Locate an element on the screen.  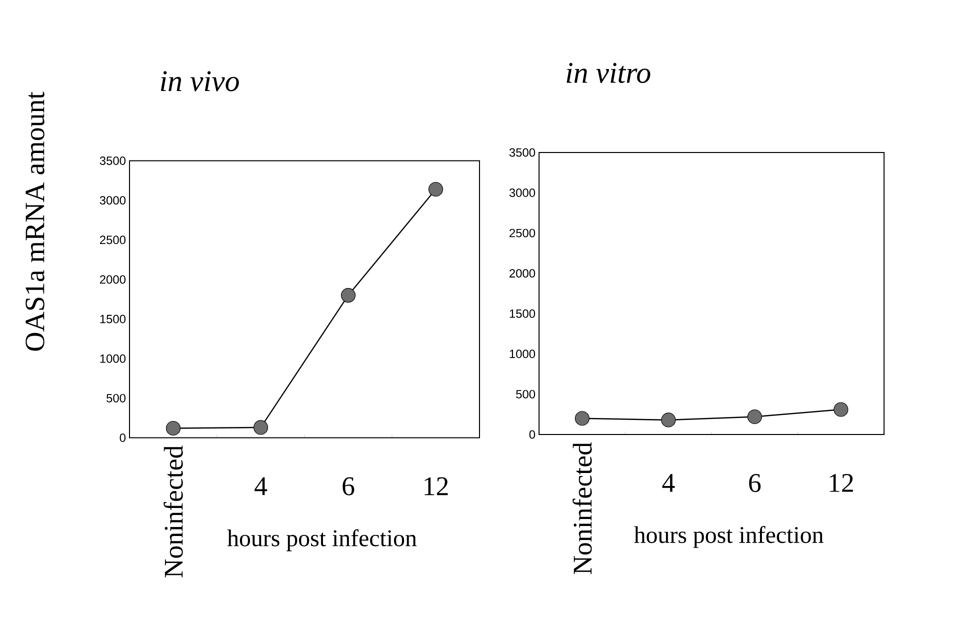
chart-title: in vivo is located at coordinates (199, 81).